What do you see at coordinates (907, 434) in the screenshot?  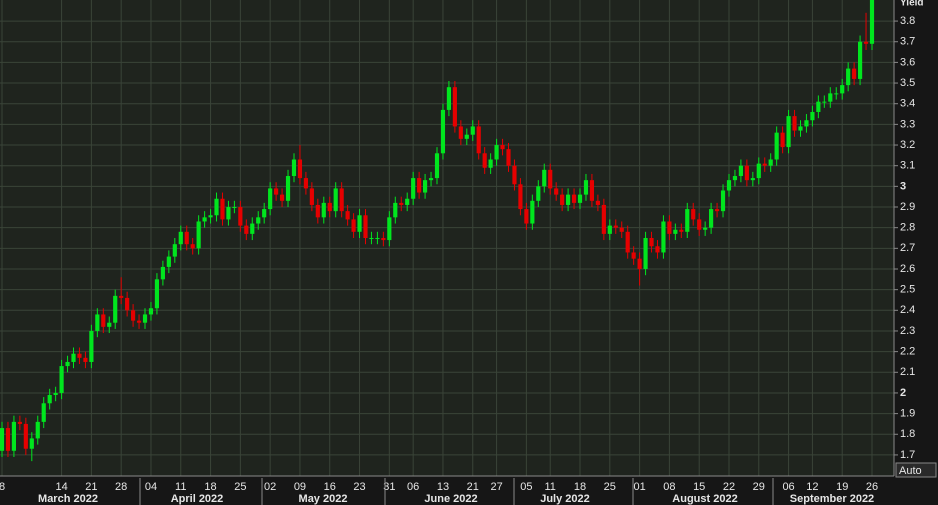 I see `y-tick-label: 1.8` at bounding box center [907, 434].